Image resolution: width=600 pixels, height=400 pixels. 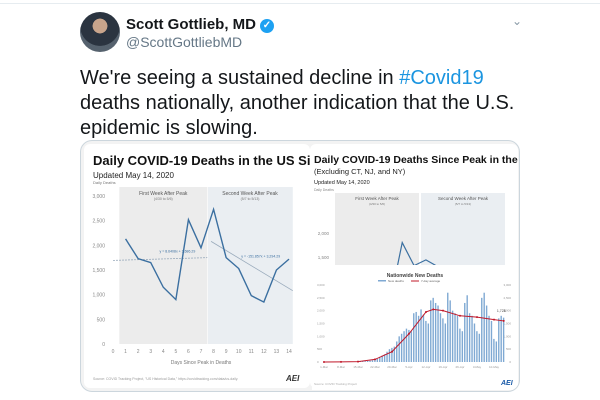 What do you see at coordinates (318, 362) in the screenshot?
I see `y-tick-label-left: 0` at bounding box center [318, 362].